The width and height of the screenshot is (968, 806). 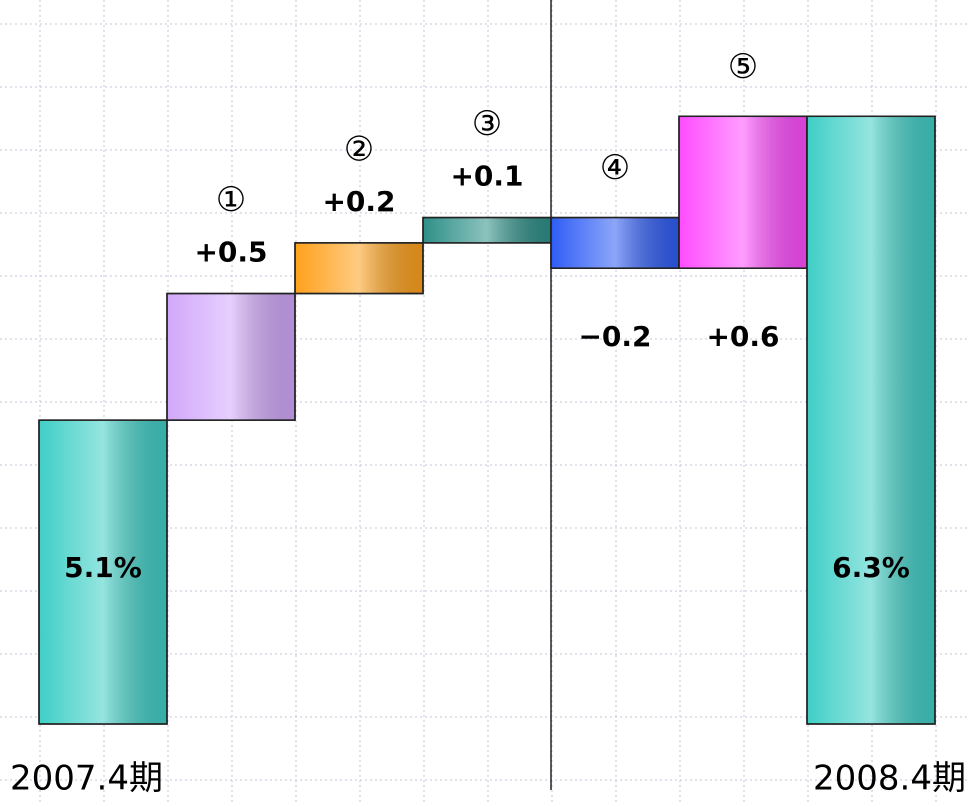 What do you see at coordinates (230, 252) in the screenshot?
I see `value-label: +0.5` at bounding box center [230, 252].